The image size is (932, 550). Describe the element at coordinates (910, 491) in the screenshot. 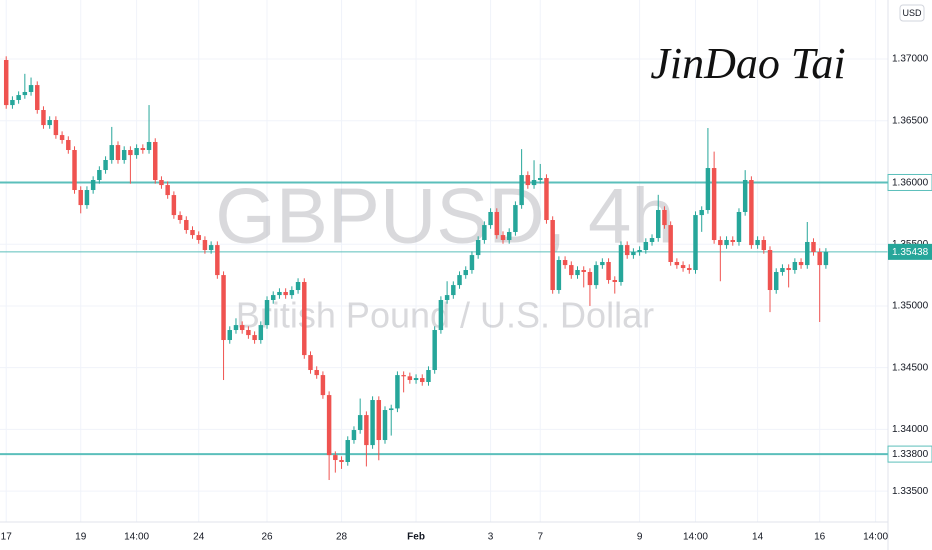

I see `y-tick-label: 1.33500` at that location.